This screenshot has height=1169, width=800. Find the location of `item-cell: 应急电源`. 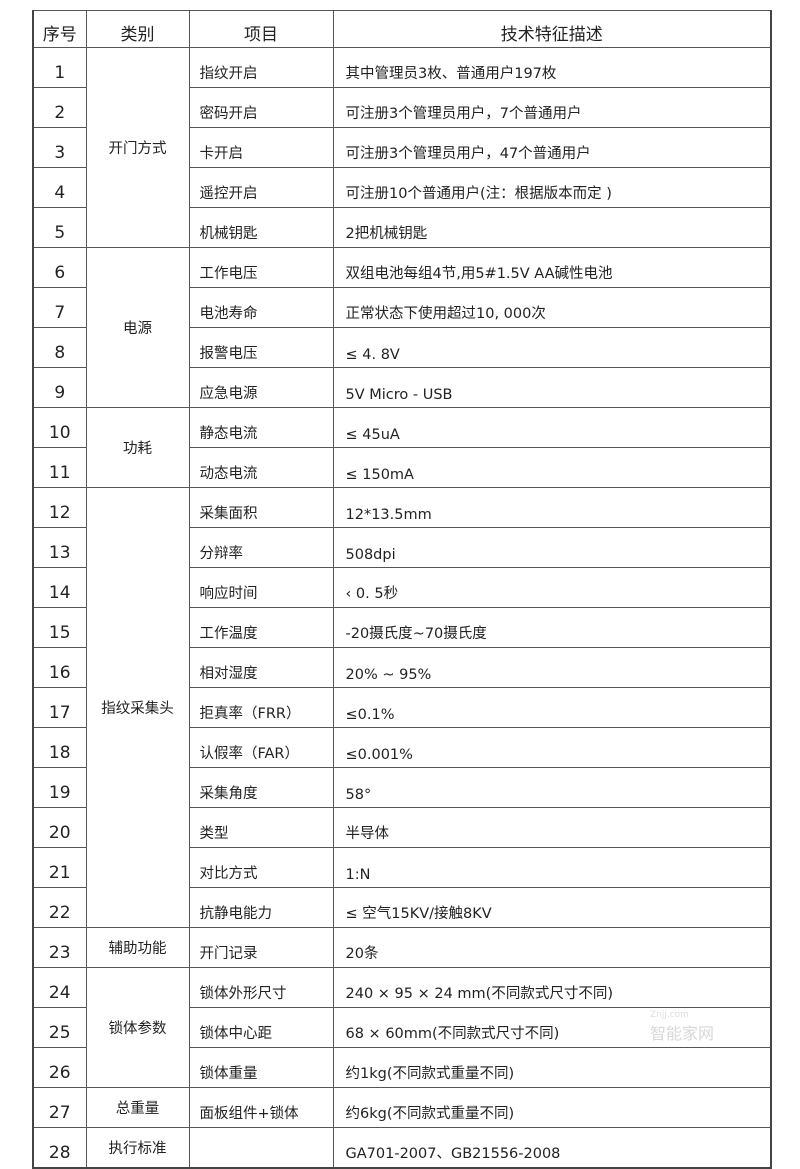

item-cell: 应急电源 is located at coordinates (261, 387).